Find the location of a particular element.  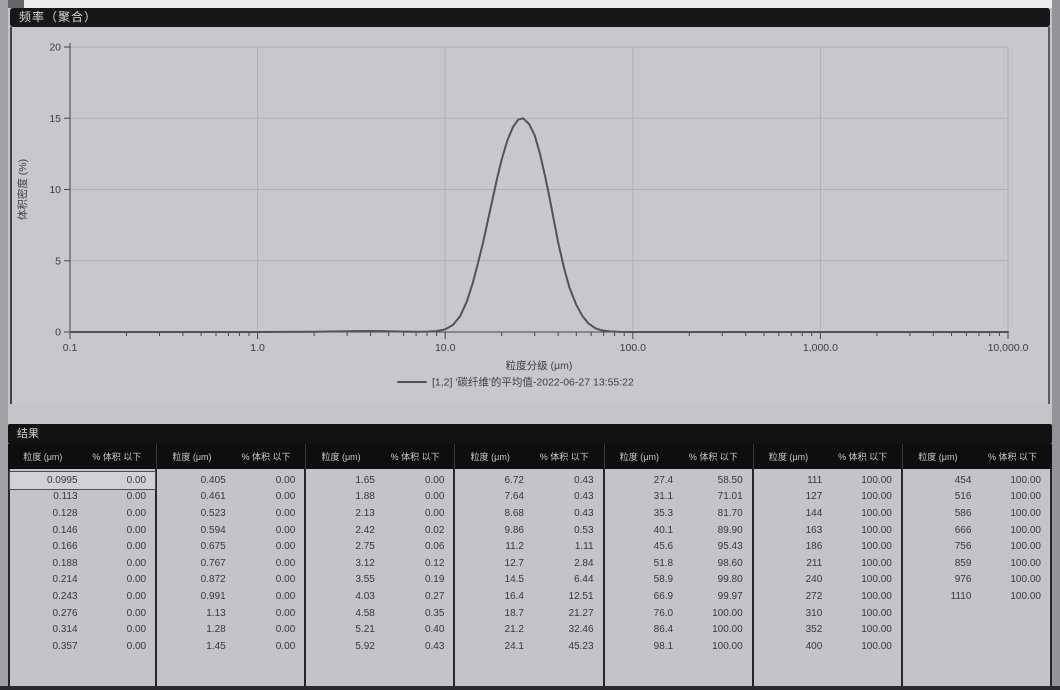

size-value: 0.243 is located at coordinates (65, 596).